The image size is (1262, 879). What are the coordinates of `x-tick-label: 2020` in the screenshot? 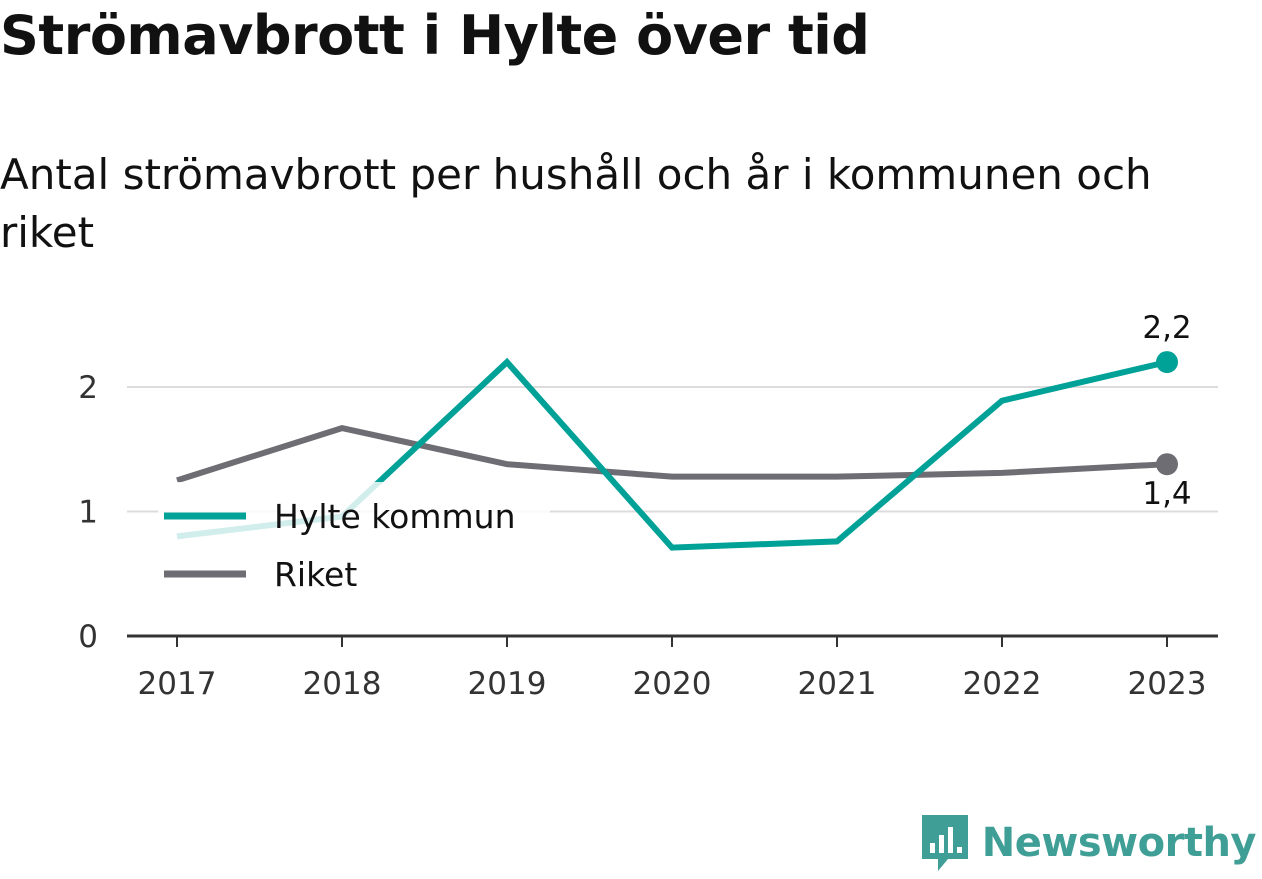 It's located at (672, 684).